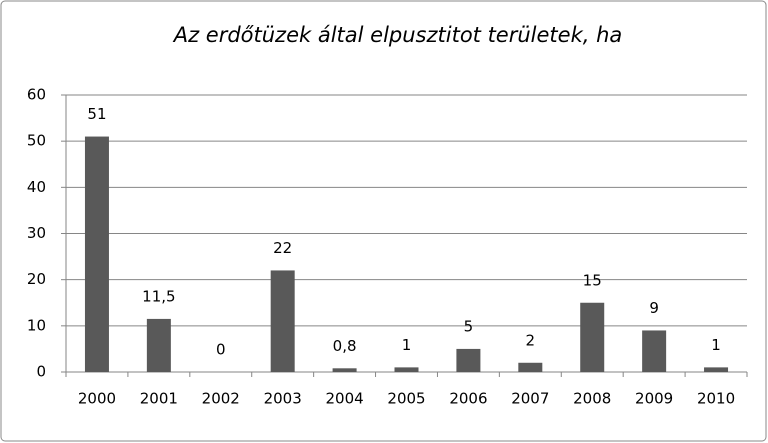 This screenshot has height=443, width=768. Describe the element at coordinates (592, 399) in the screenshot. I see `x-tick-label: 2008` at that location.